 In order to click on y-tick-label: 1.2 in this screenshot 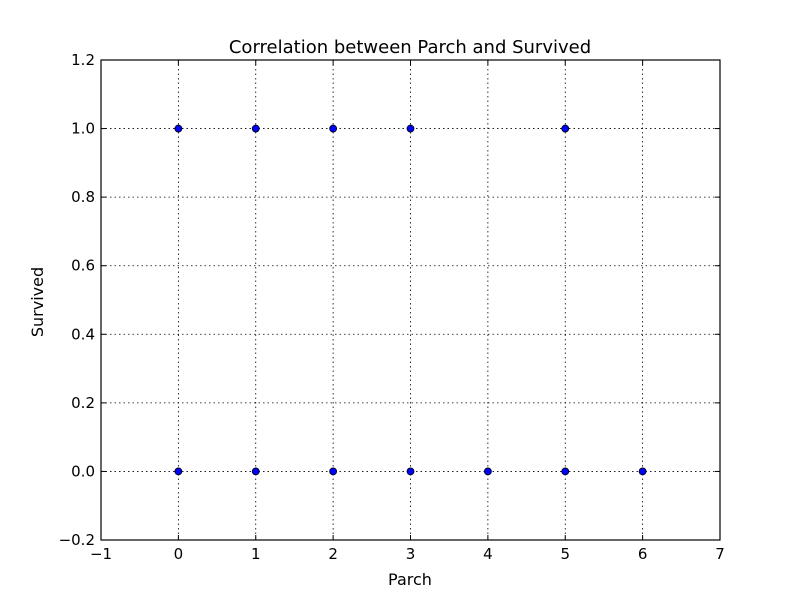, I will do `click(83, 60)`.